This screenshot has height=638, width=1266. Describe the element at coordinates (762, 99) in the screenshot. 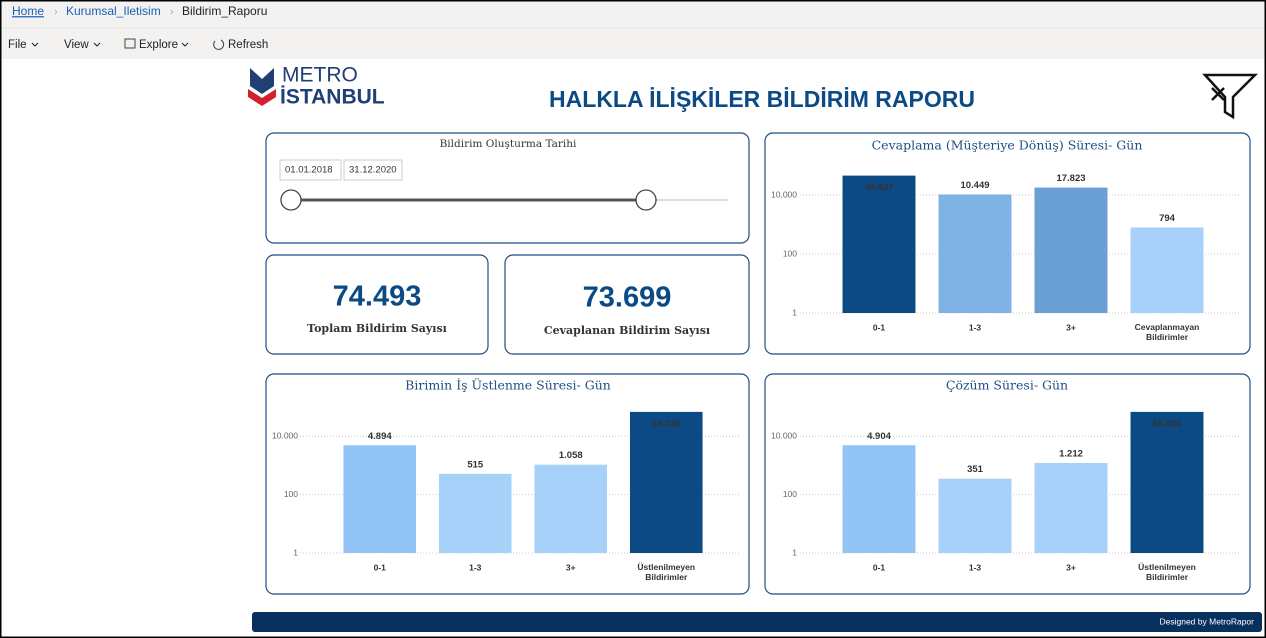

I see `report-title: HALKLA İLİŞKİLER BİLDİRİM RAPORU` at that location.